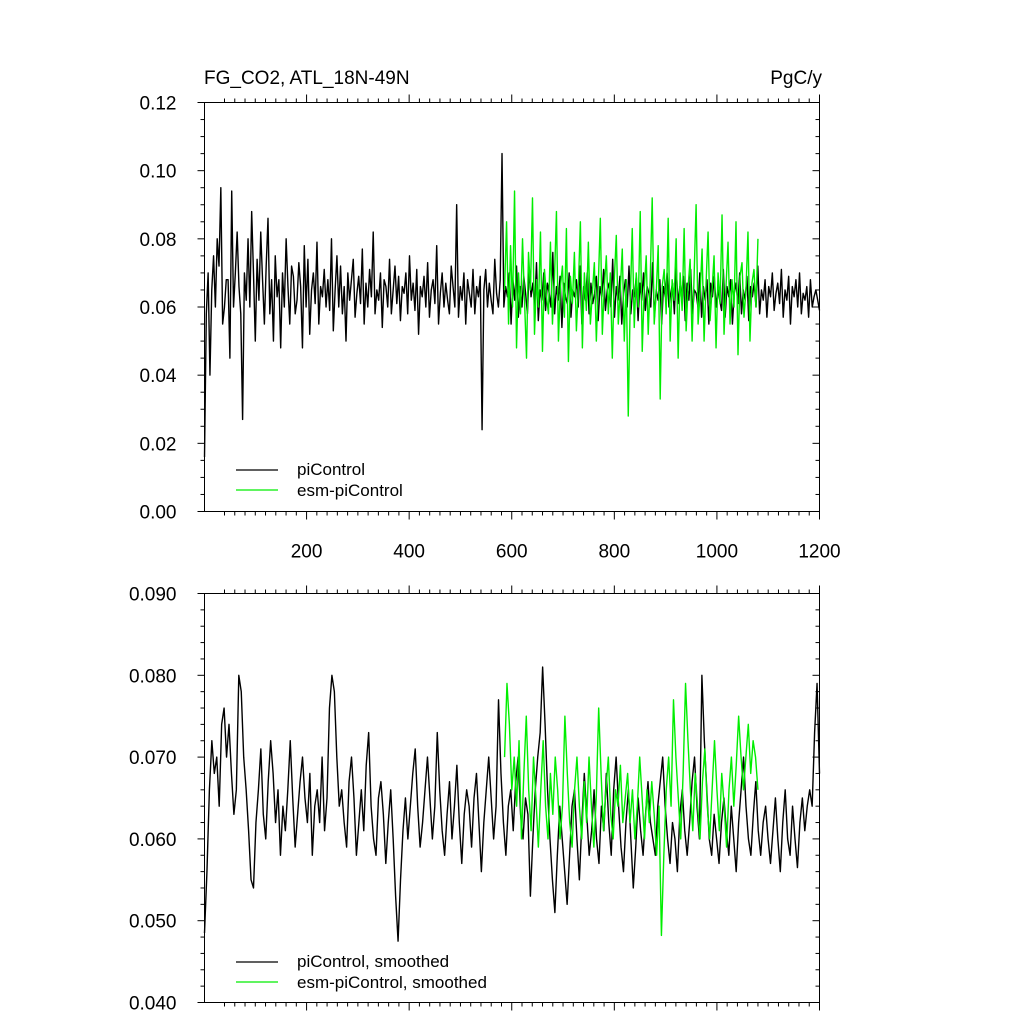 The image size is (1024, 1024). I want to click on bottom-y-tick-label: 0.090, so click(153, 595).